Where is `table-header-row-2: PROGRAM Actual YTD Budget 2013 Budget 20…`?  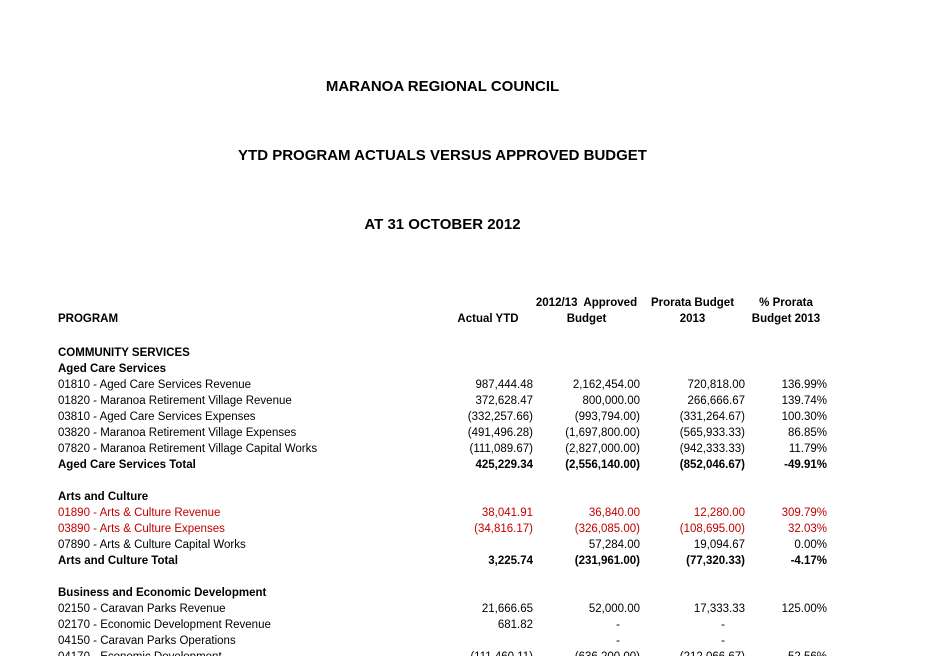 table-header-row-2: PROGRAM Actual YTD Budget 2013 Budget 20… is located at coordinates (448, 319).